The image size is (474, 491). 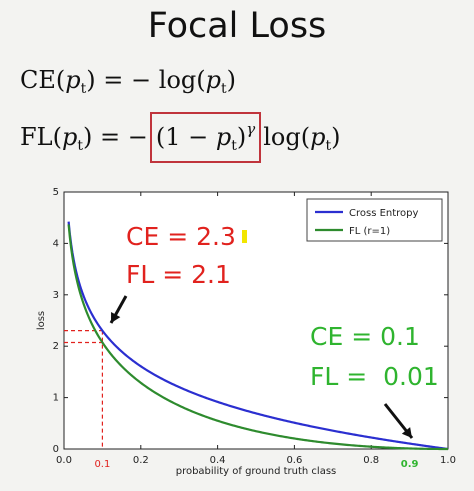 I want to click on x-tick-label: 0.8, so click(x=371, y=460).